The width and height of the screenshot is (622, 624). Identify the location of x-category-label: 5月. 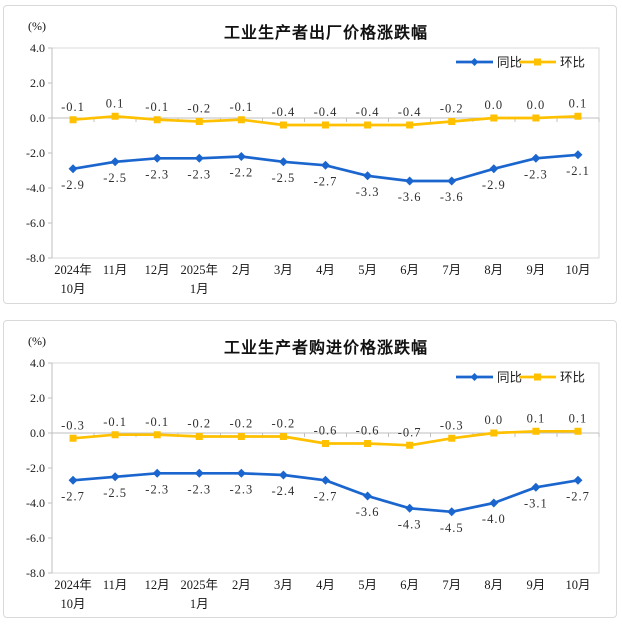
(367, 270).